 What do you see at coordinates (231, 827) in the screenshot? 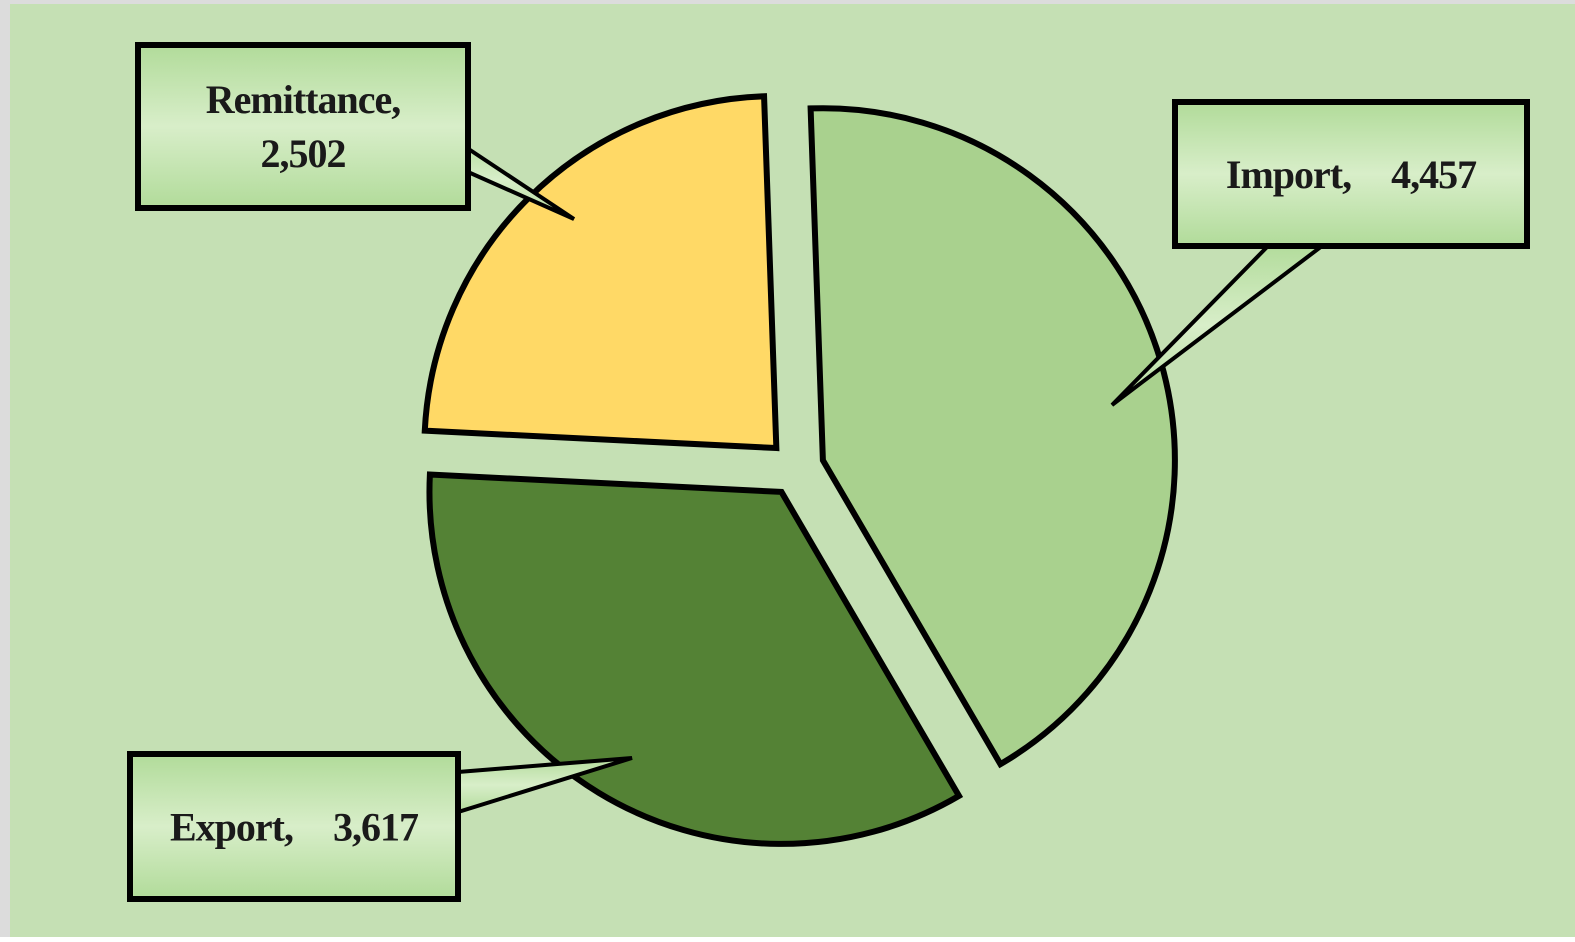
I see `category-label: Export,` at bounding box center [231, 827].